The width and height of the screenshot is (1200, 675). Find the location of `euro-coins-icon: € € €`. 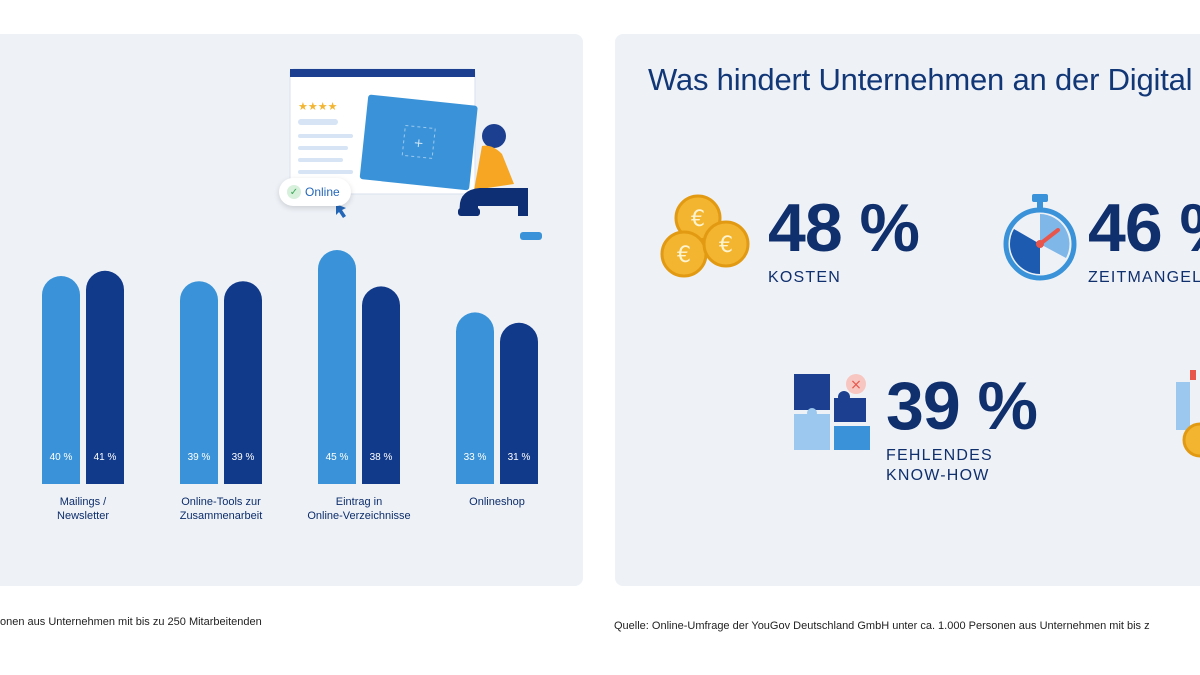

euro-coins-icon: € € € is located at coordinates (705, 236).